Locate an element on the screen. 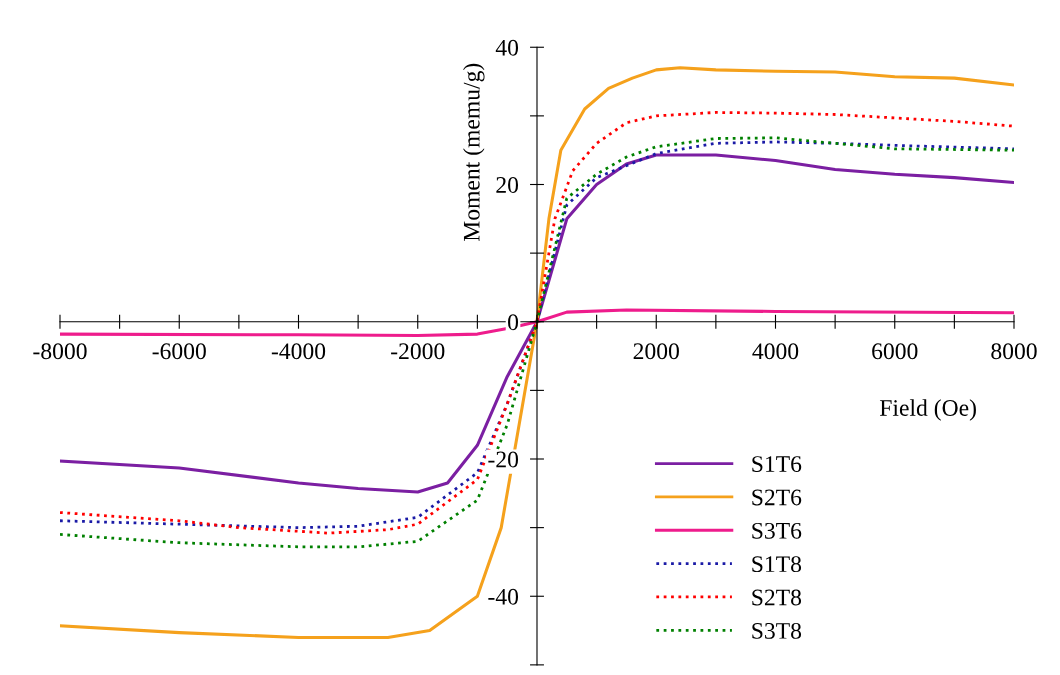  x-tick-label: 8000 is located at coordinates (1014, 351).